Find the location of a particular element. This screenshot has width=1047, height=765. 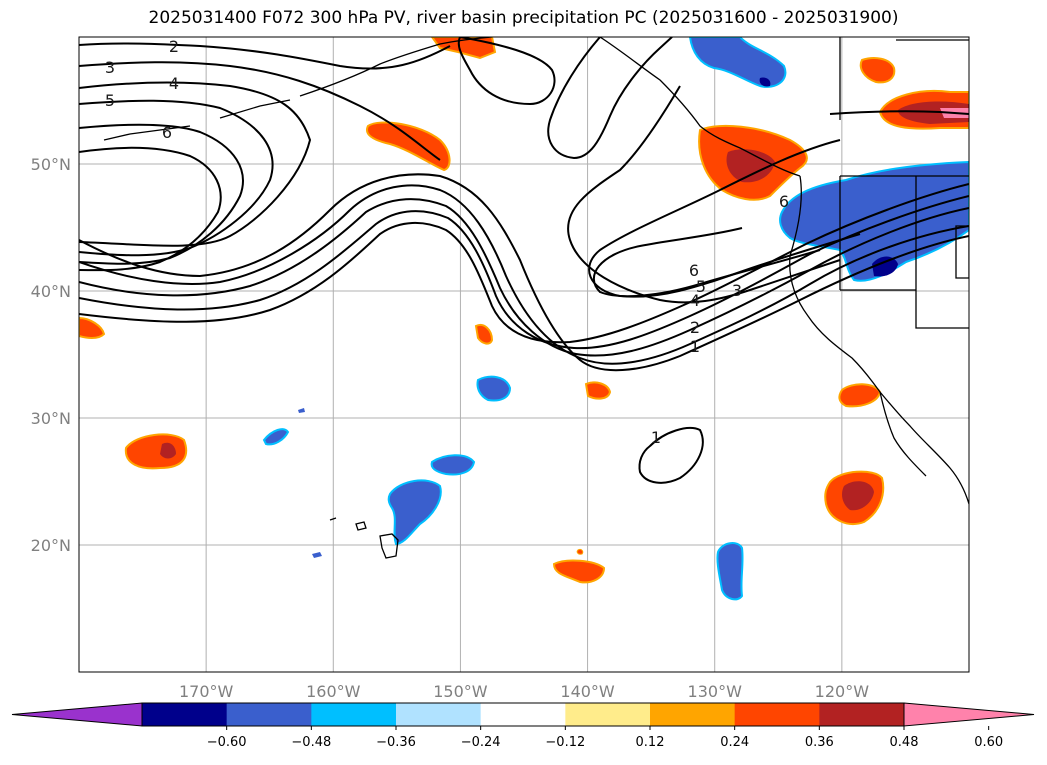

colorbar is located at coordinates (523, 714).